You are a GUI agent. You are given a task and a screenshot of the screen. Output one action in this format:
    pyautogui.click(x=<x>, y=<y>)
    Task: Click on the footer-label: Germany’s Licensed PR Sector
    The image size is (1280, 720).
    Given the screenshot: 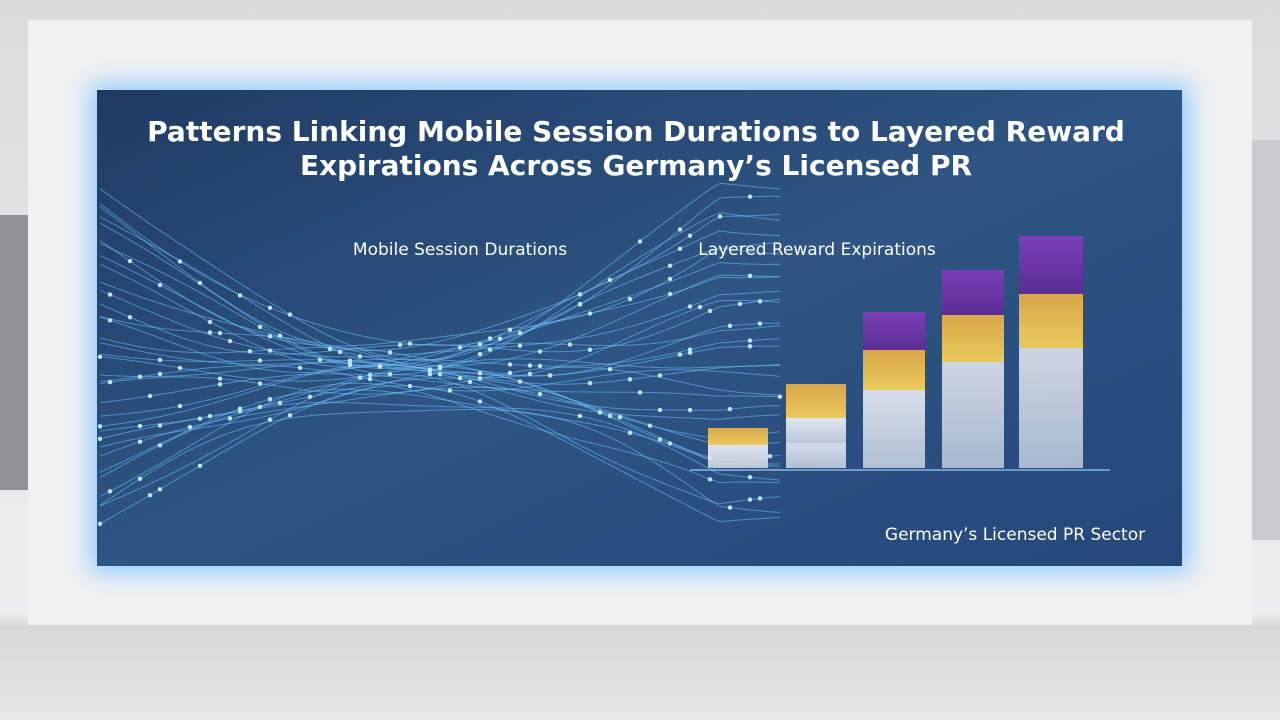 What is the action you would take?
    pyautogui.click(x=1015, y=535)
    